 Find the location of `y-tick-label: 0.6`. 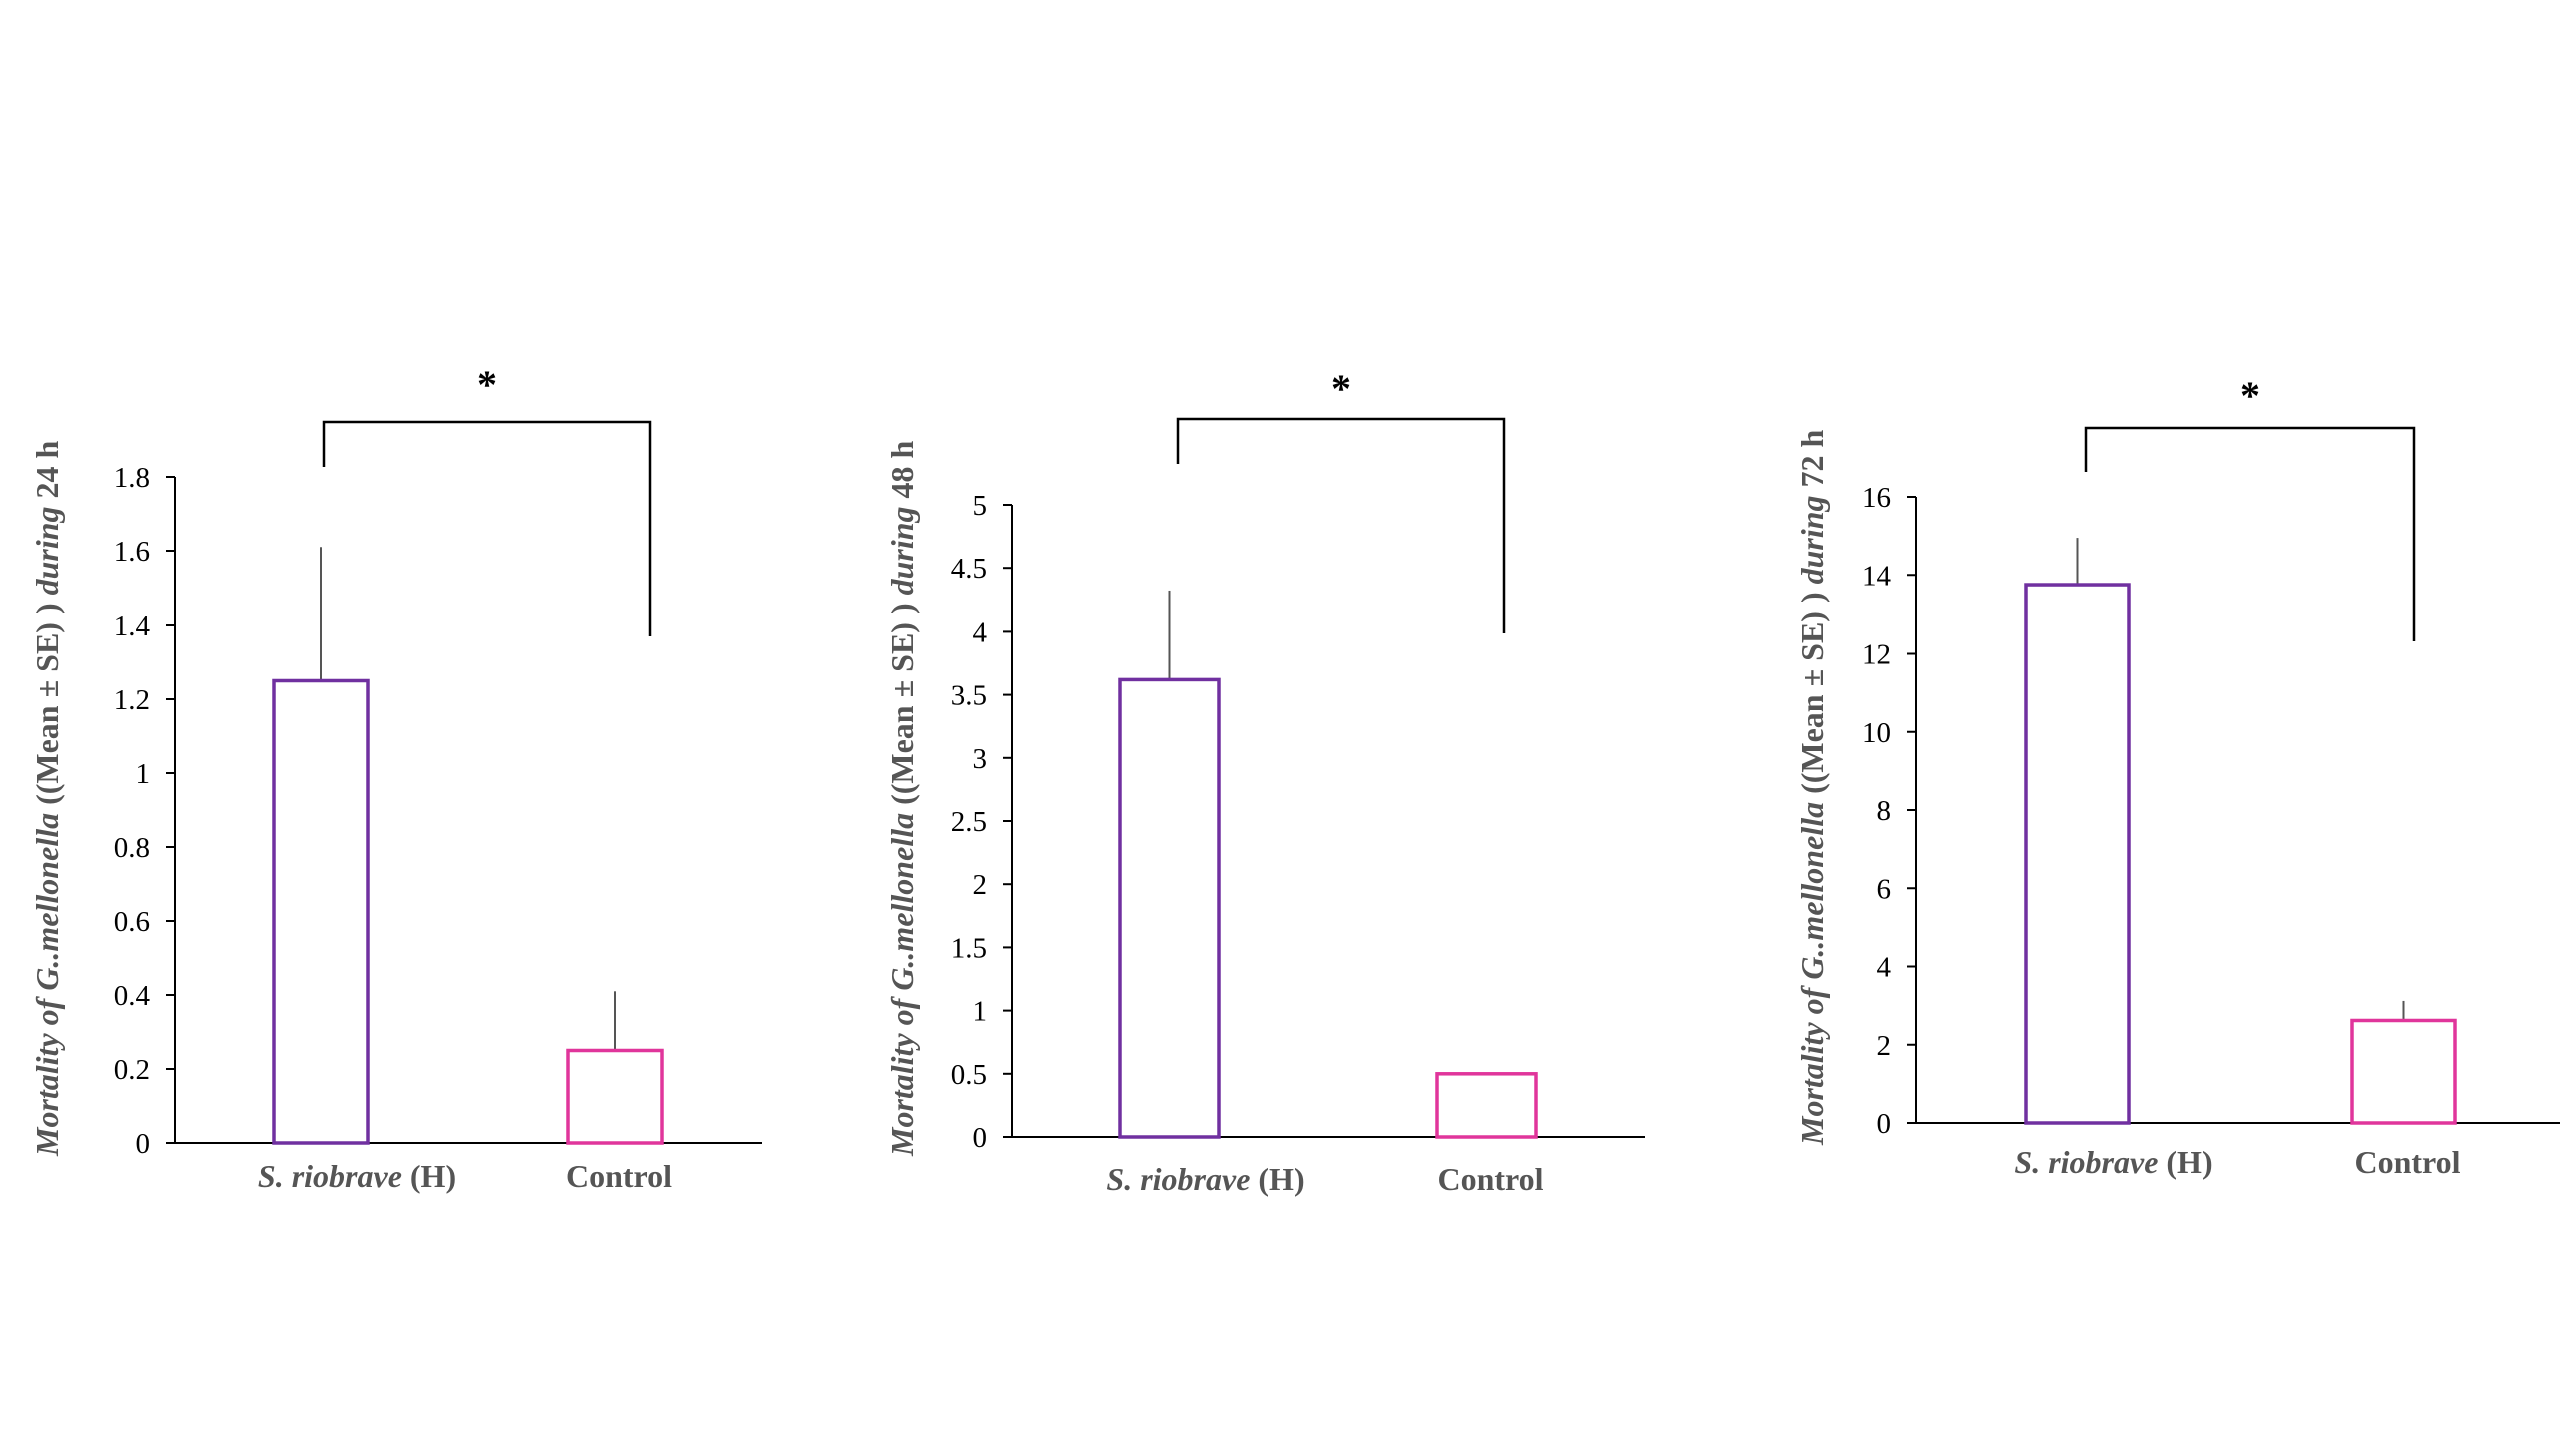

y-tick-label: 0.6 is located at coordinates (132, 922).